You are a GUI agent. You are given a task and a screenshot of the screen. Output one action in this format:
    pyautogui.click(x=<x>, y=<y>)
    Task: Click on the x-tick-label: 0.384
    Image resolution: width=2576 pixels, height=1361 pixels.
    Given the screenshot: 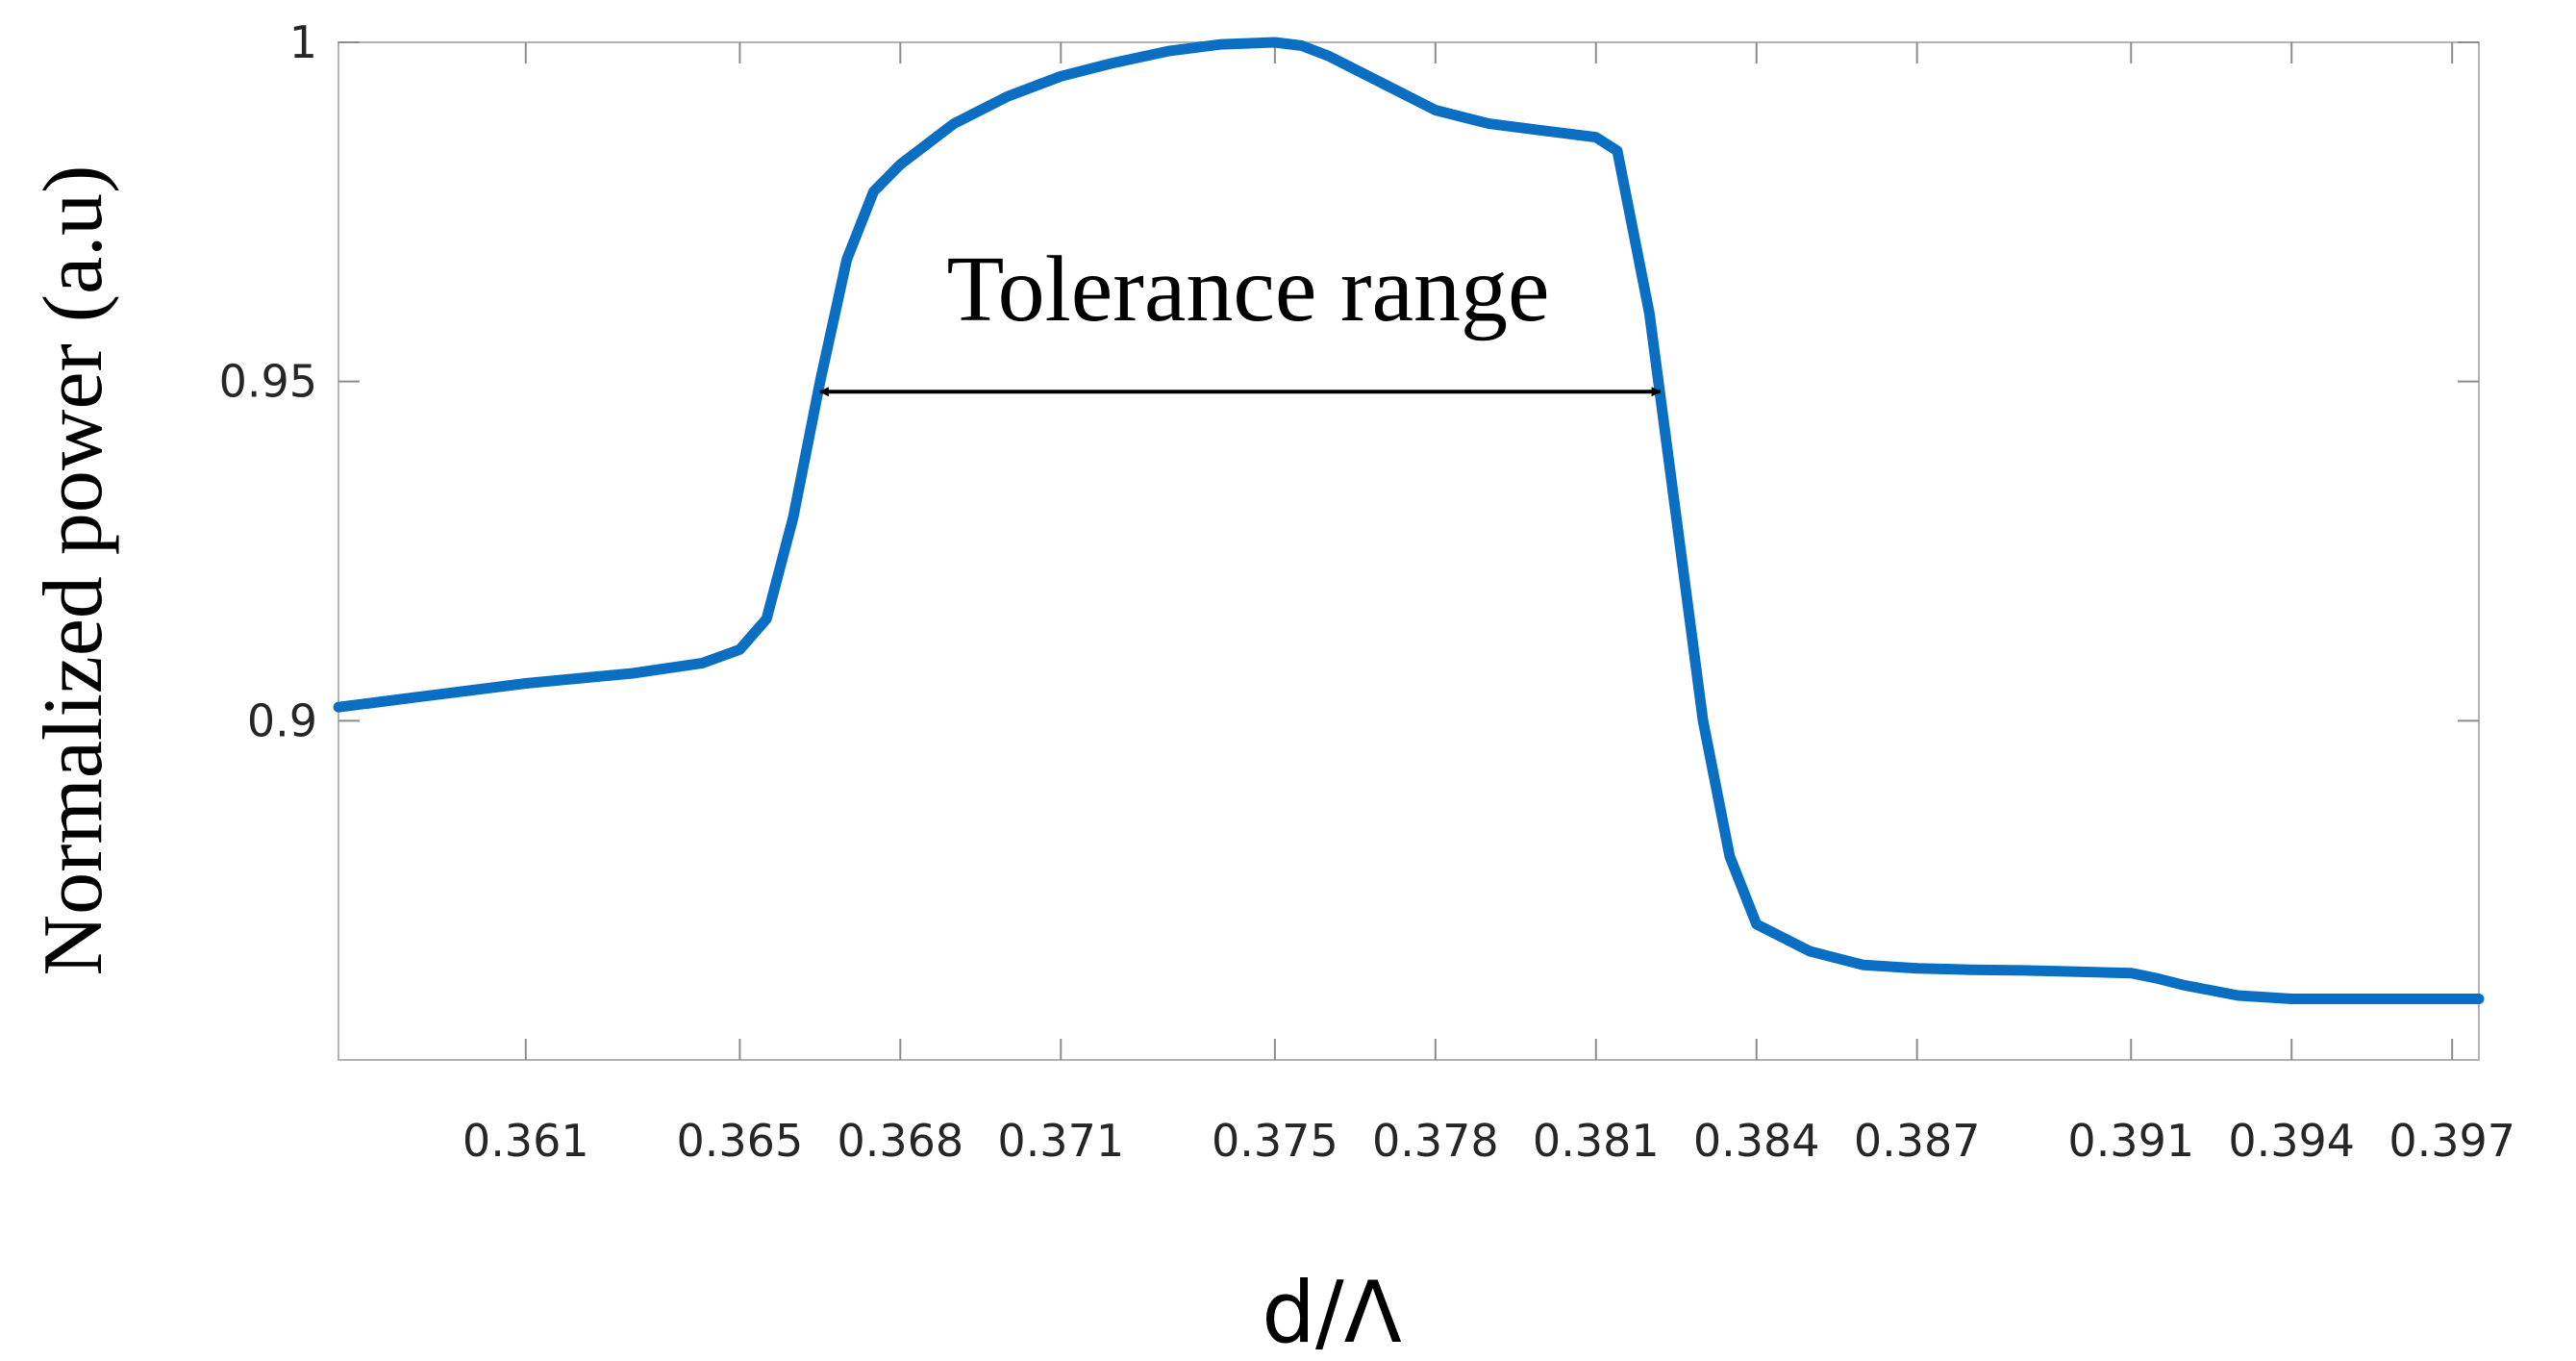 What is the action you would take?
    pyautogui.click(x=1756, y=1141)
    